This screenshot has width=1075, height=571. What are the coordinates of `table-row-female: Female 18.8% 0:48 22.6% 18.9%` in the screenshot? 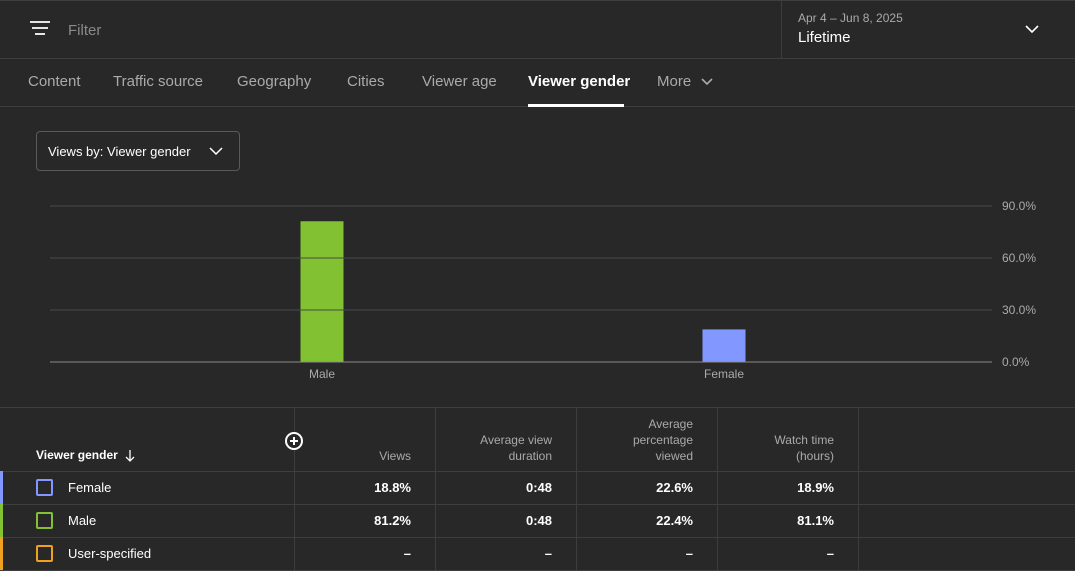 It's located at (537, 487).